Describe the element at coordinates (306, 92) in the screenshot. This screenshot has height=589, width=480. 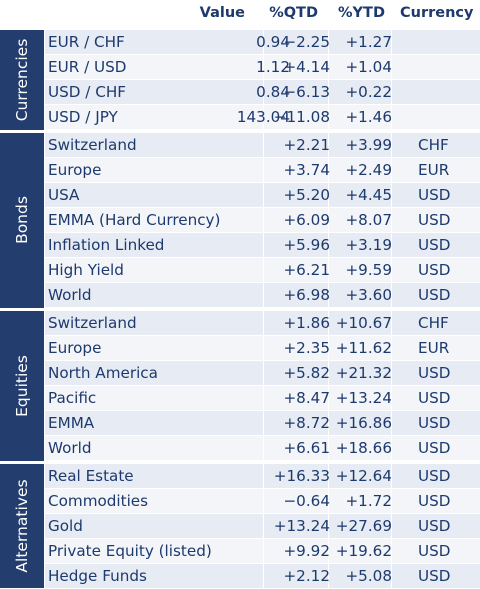
I see `row-qtd: −6.13` at that location.